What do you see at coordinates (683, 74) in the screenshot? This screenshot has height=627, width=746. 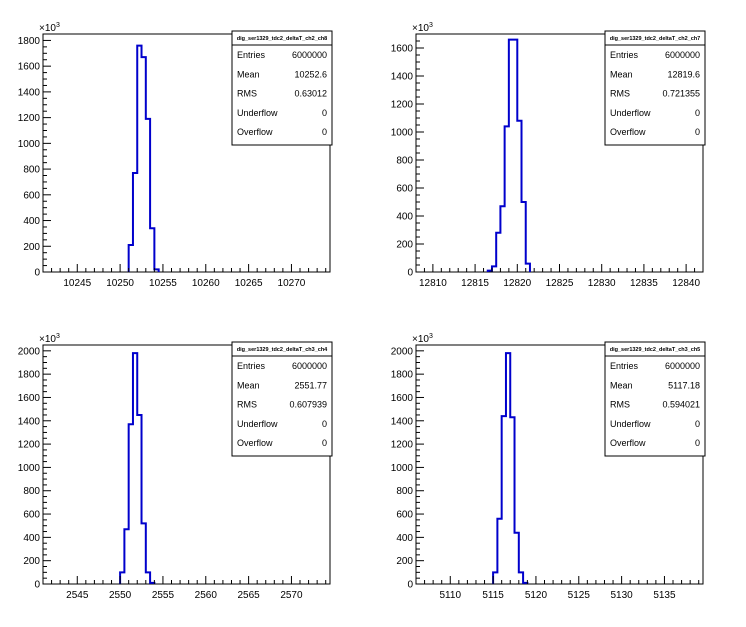 I see `stats-row-value: 12819.6` at bounding box center [683, 74].